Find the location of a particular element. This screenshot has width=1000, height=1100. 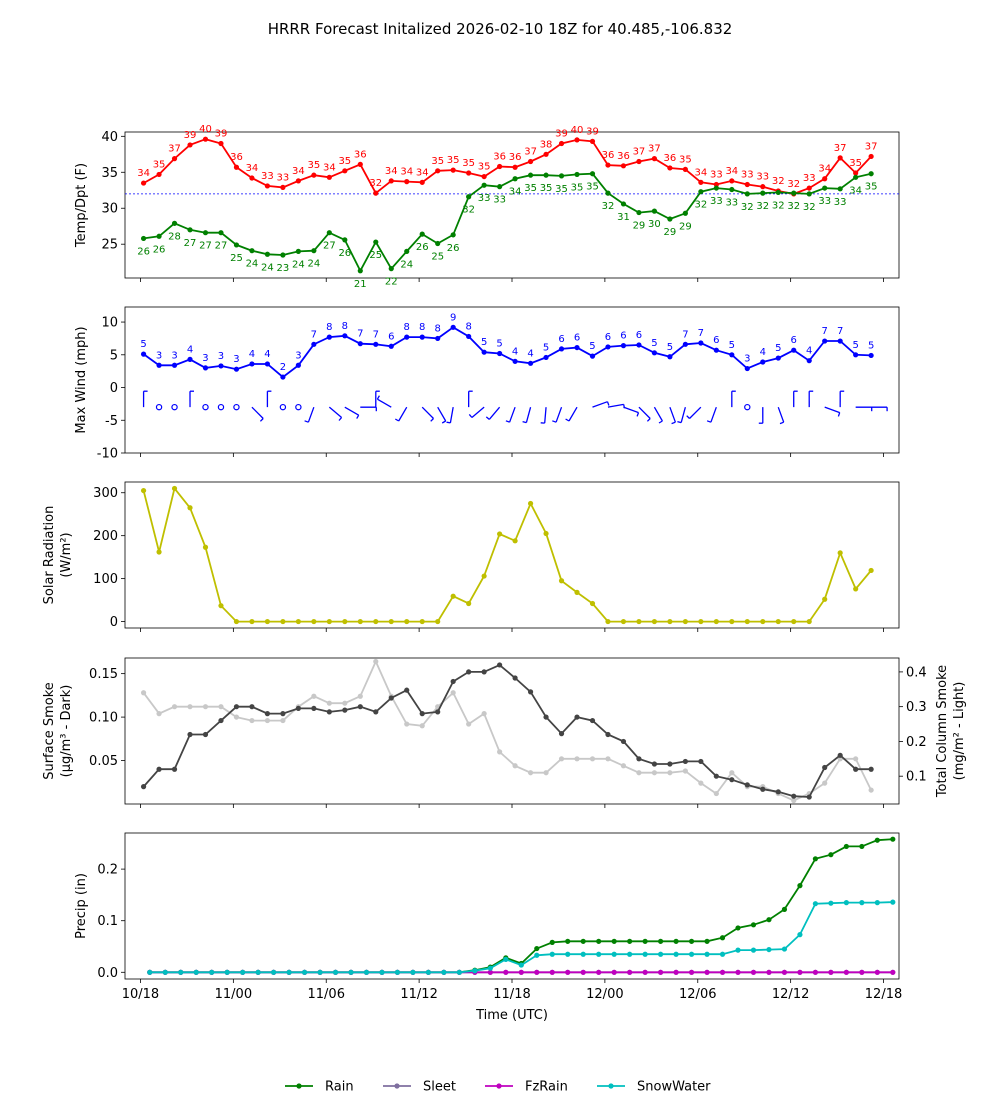

data-label: 33 is located at coordinates (809, 178).